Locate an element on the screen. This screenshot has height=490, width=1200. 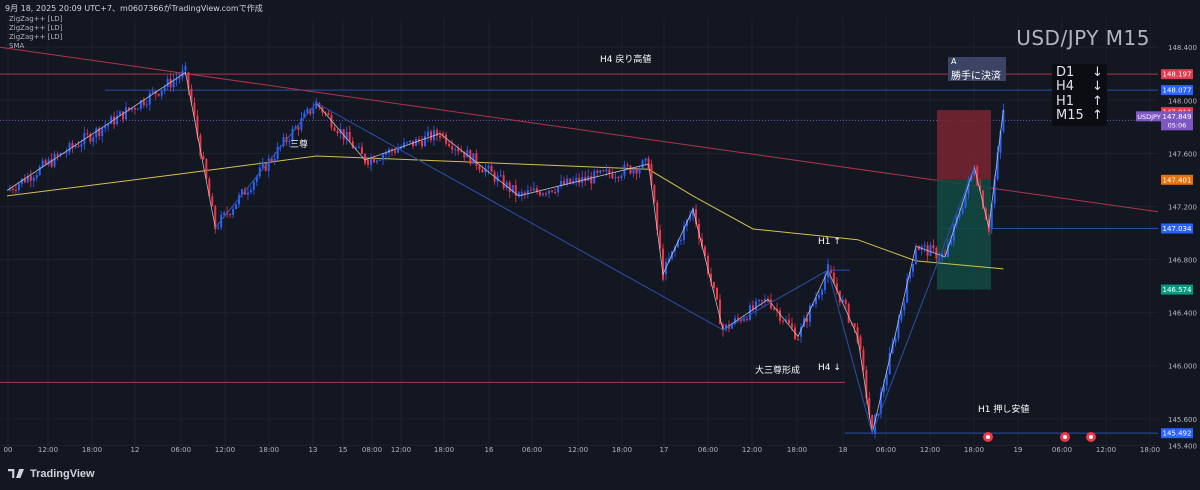
y-tick-label: 146.000 is located at coordinates (1182, 367).